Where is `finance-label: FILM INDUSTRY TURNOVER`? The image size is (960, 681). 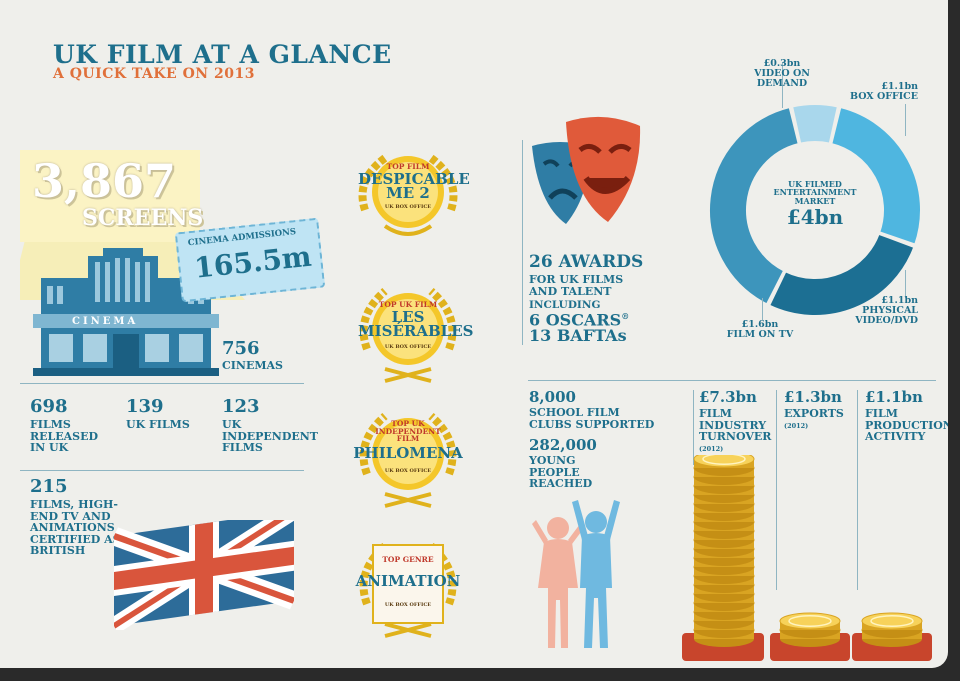 finance-label: FILM INDUSTRY TURNOVER is located at coordinates (735, 425).